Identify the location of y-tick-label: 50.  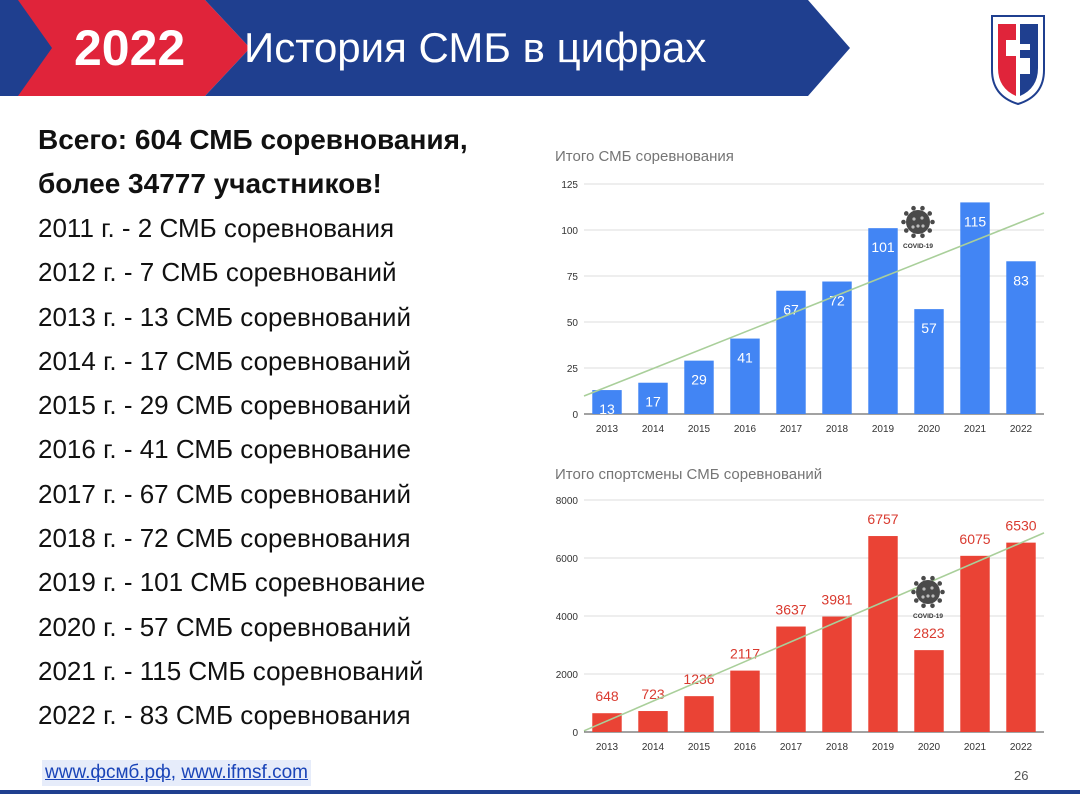
(573, 323).